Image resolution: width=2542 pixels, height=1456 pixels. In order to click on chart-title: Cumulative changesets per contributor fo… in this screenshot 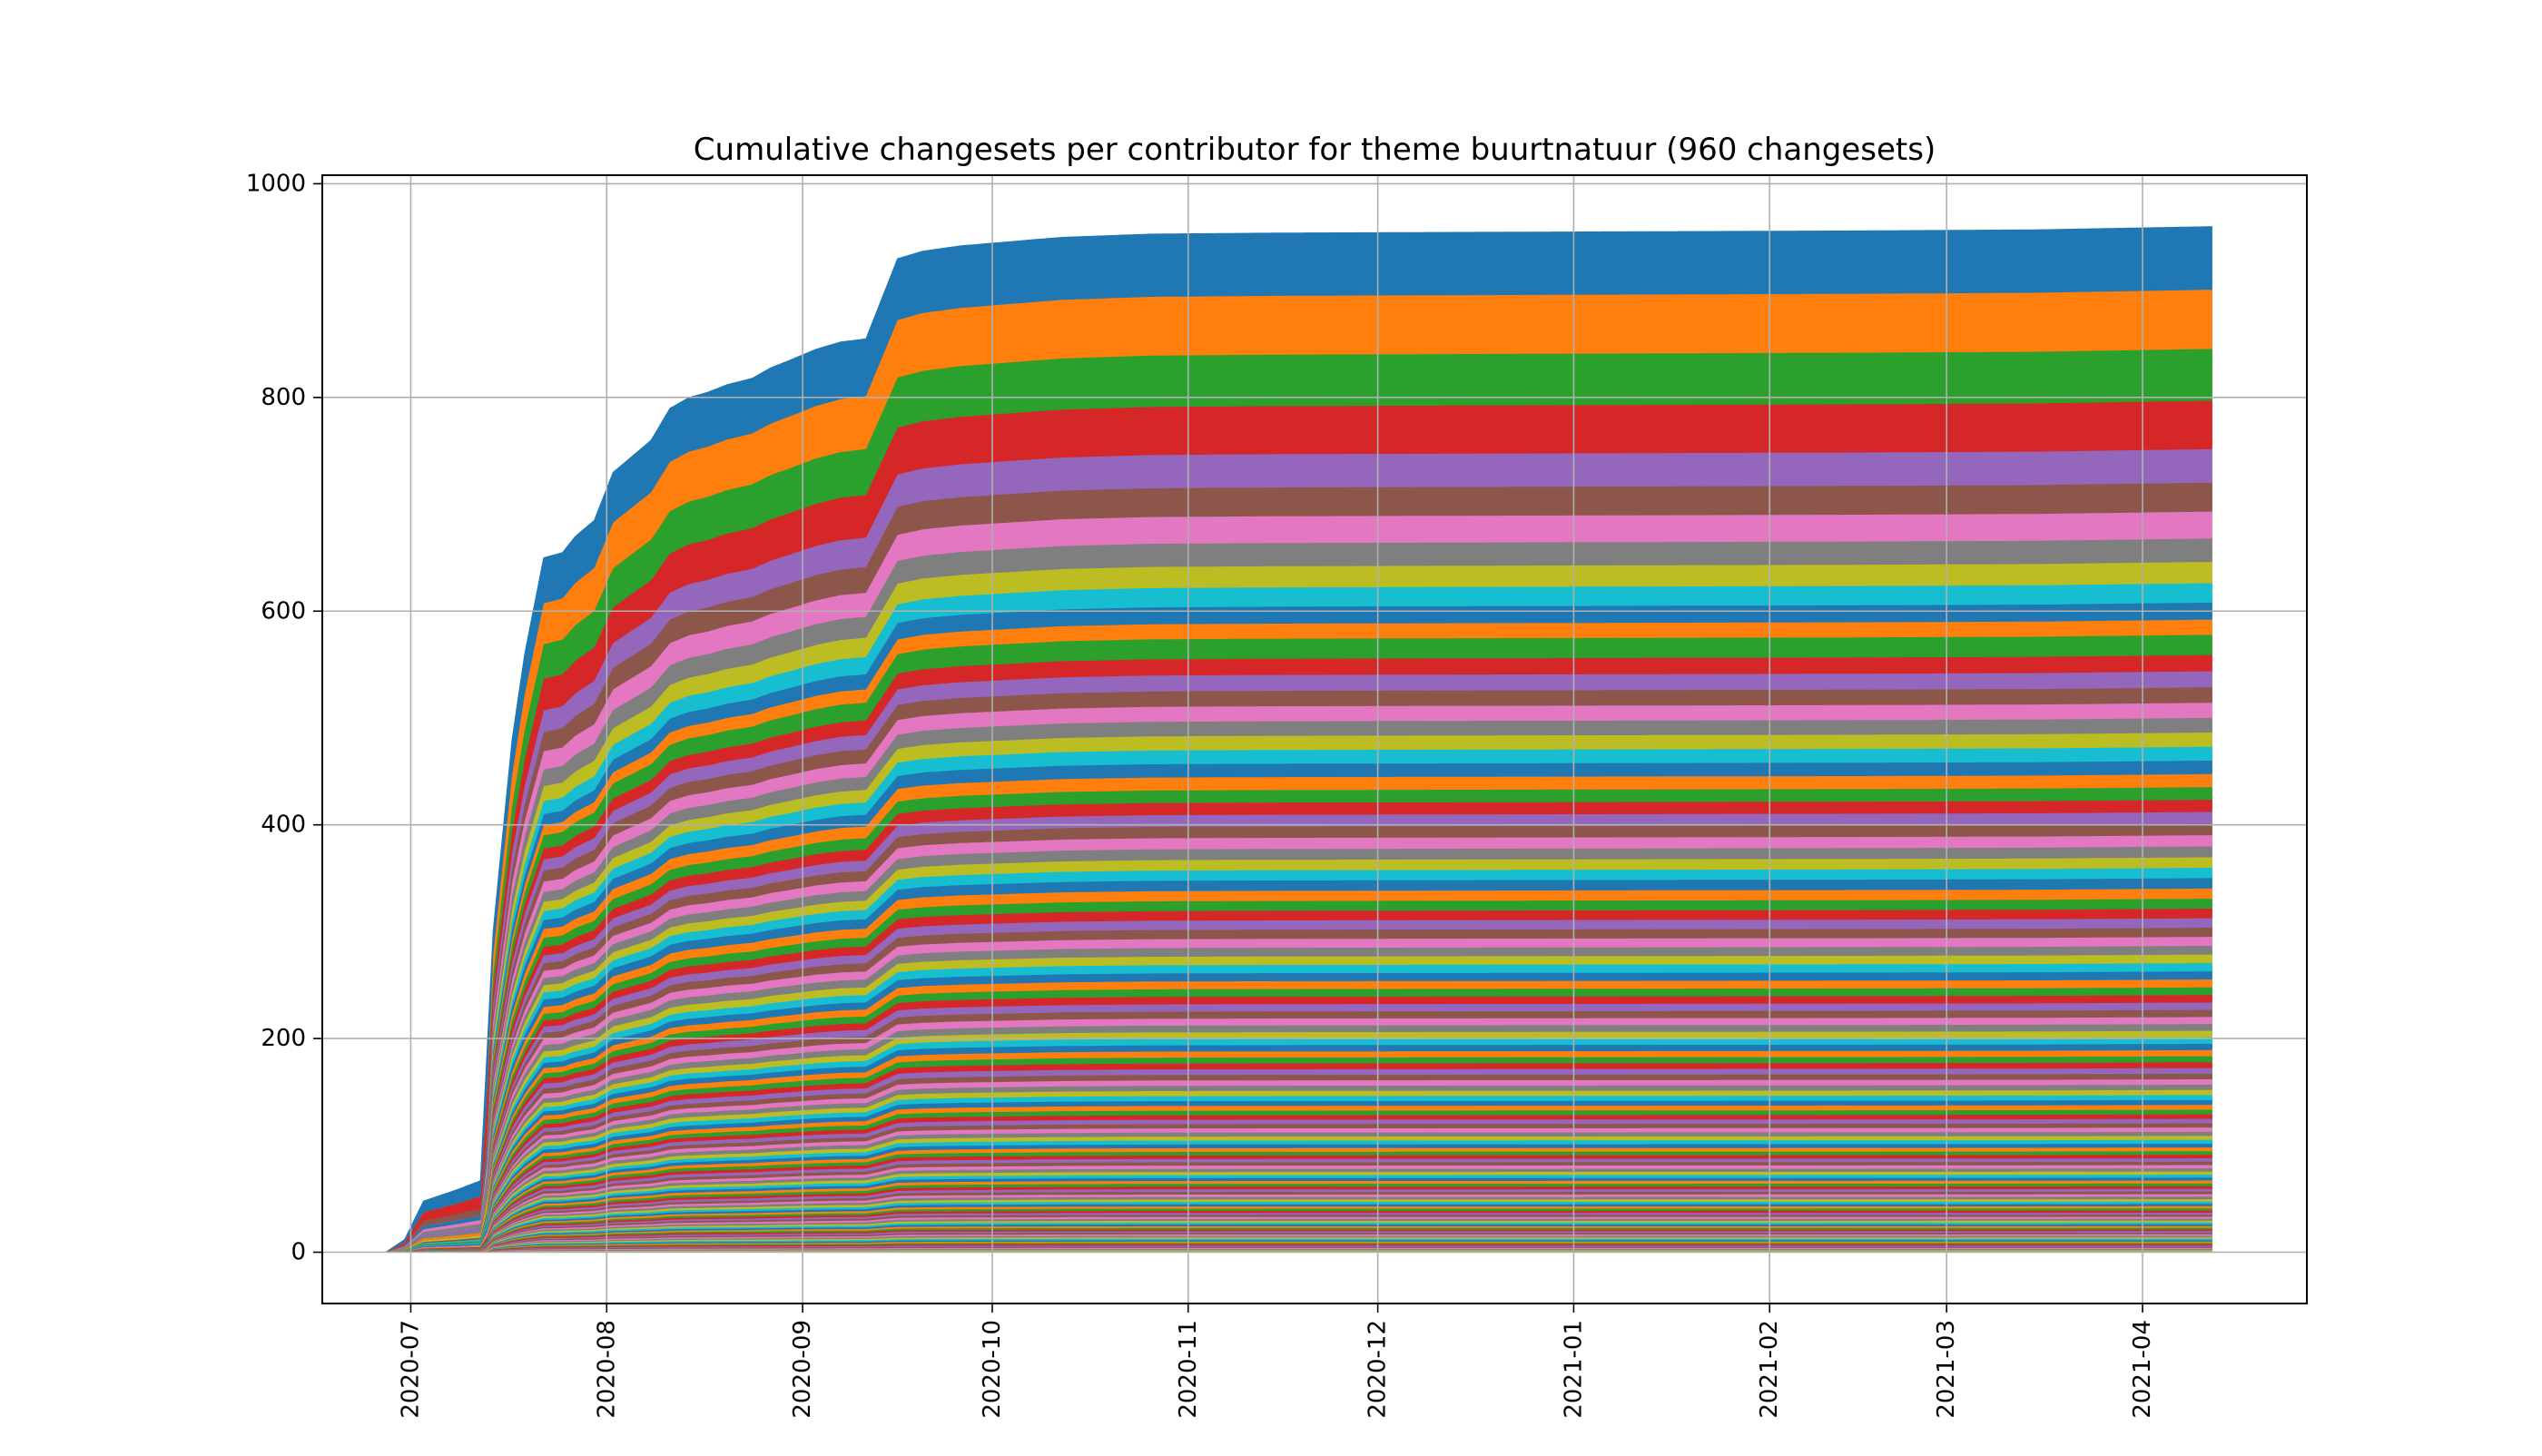, I will do `click(1315, 150)`.